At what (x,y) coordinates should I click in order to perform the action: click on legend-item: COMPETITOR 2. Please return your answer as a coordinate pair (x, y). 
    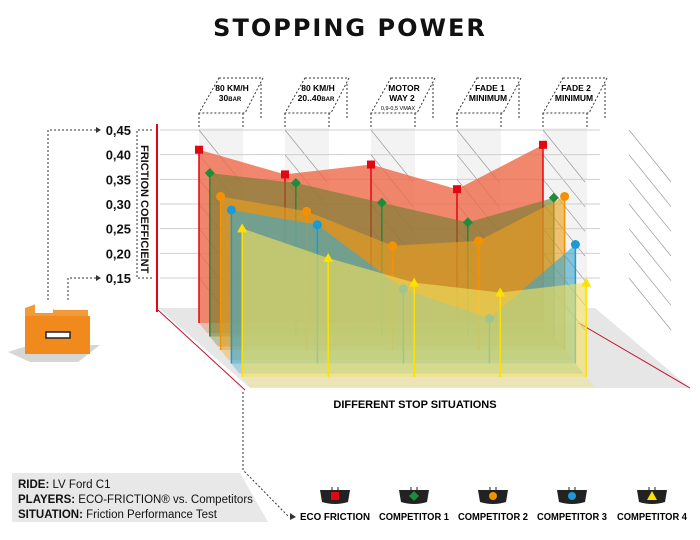
    Looking at the image, I should click on (493, 505).